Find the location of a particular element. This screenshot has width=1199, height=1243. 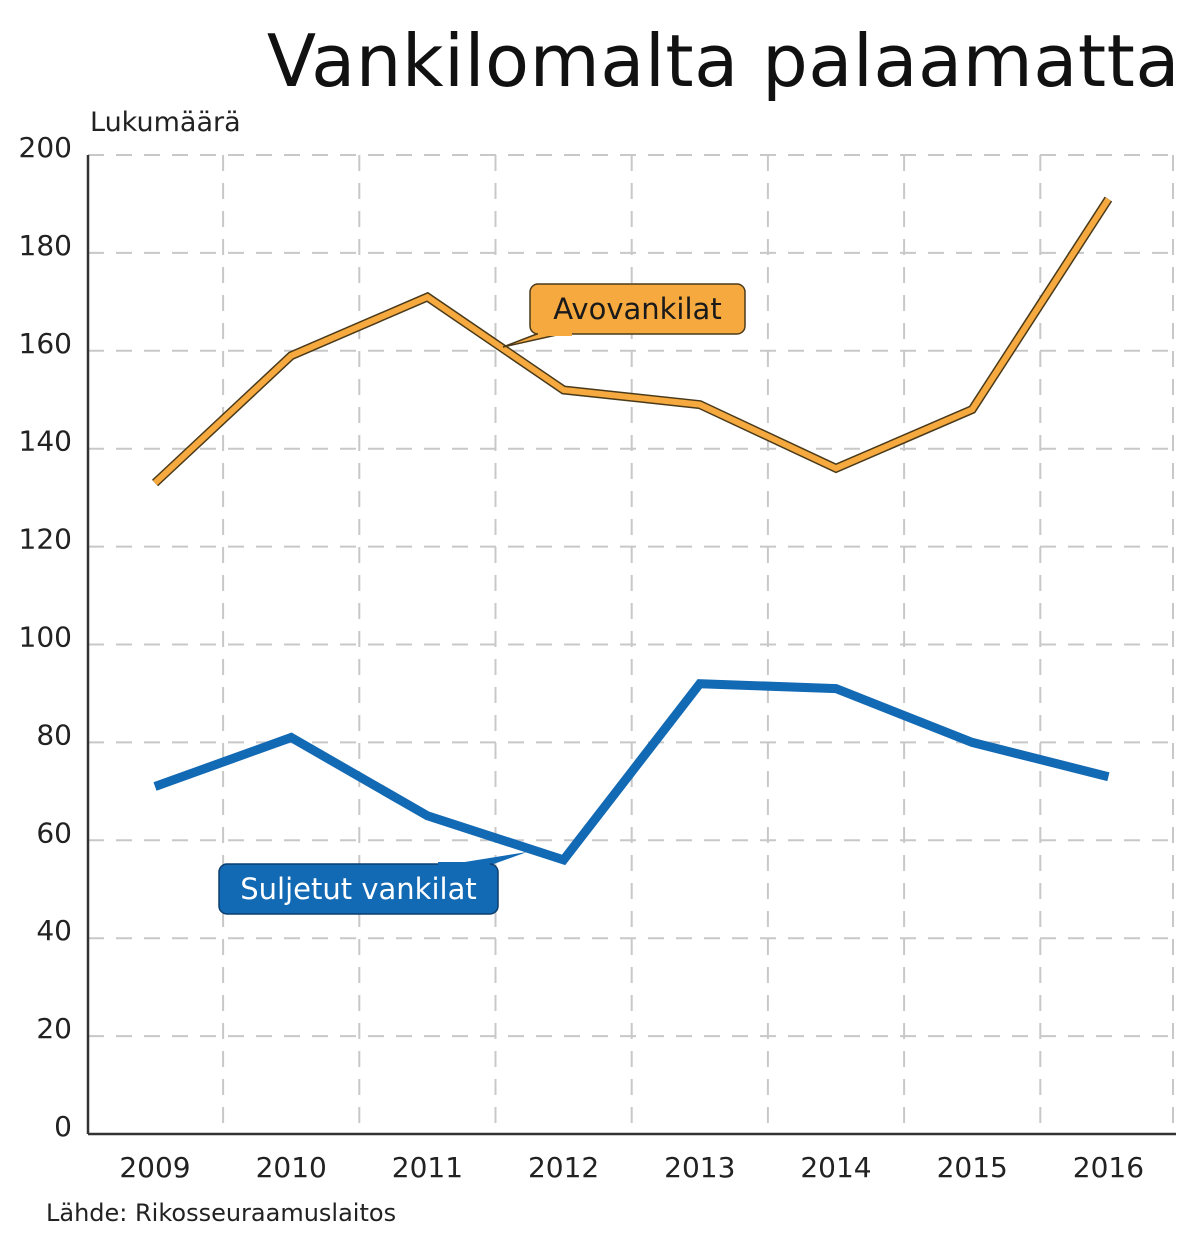

y-tick-label: 180 is located at coordinates (45, 245).